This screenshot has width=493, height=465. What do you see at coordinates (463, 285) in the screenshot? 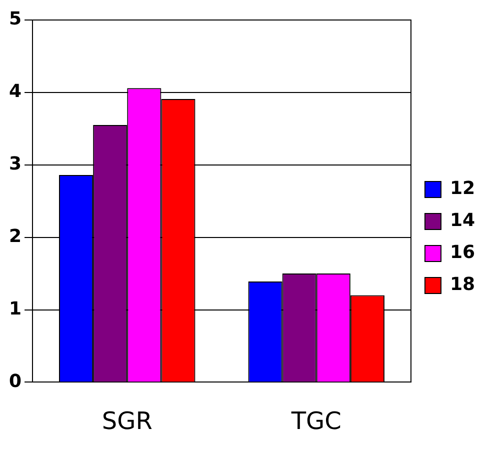
I see `legend-label: 18` at bounding box center [463, 285].